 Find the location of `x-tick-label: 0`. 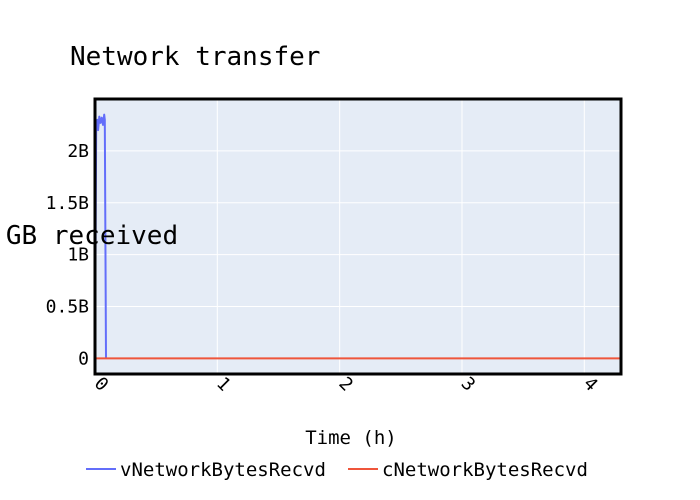

x-tick-label: 0 is located at coordinates (101, 384).